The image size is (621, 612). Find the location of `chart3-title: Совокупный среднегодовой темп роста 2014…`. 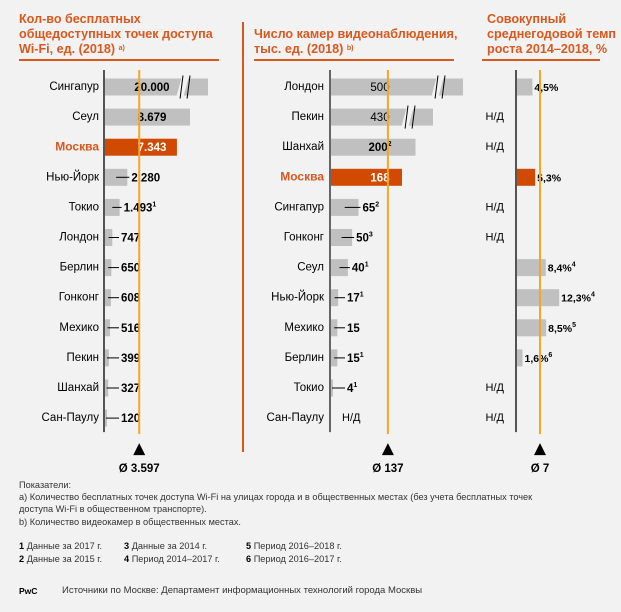

chart3-title: Совокупный среднегодовой темп роста 2014… is located at coordinates (551, 34).